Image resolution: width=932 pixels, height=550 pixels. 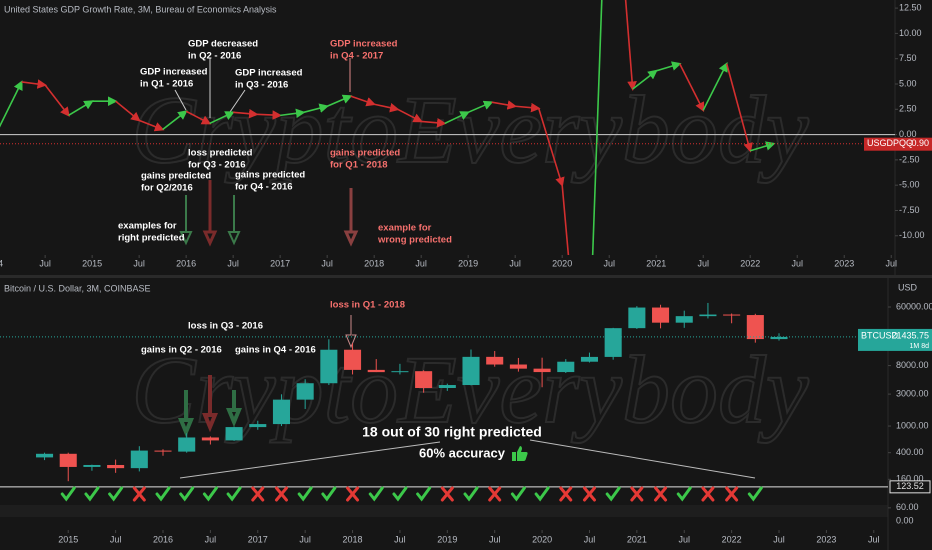 What do you see at coordinates (414, 240) in the screenshot?
I see `annotation: wrong predicted` at bounding box center [414, 240].